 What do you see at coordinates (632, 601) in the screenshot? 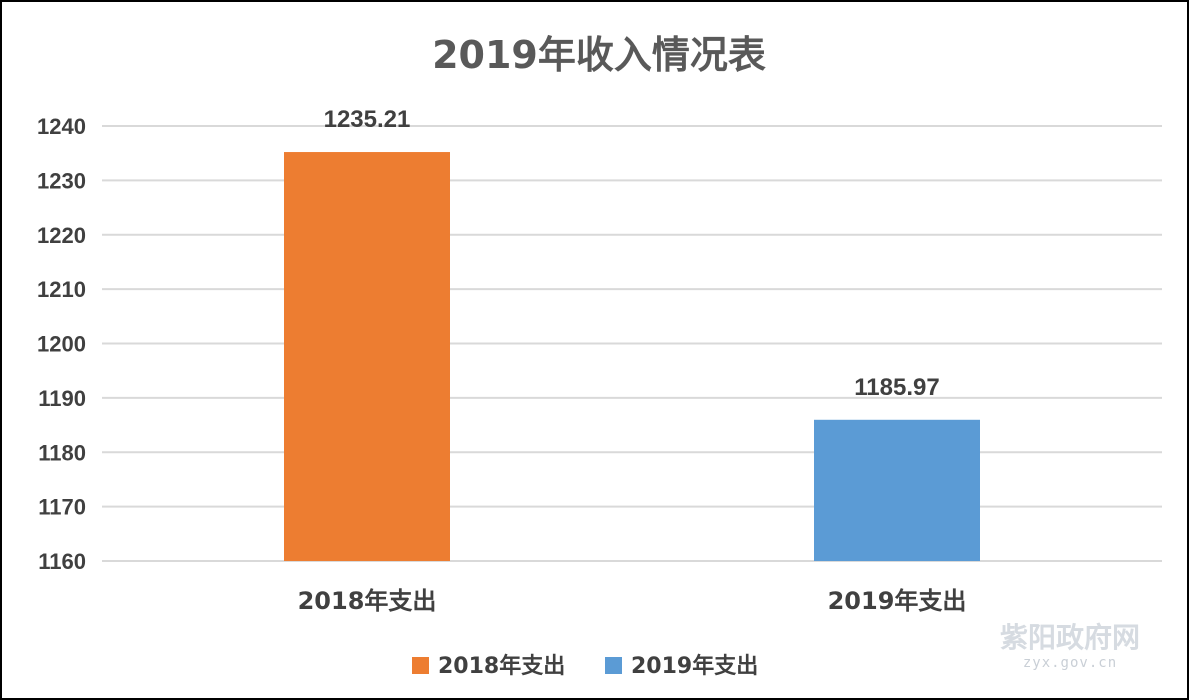
I see `x-axis-category-labels: 2018年支出 2019年支出` at bounding box center [632, 601].